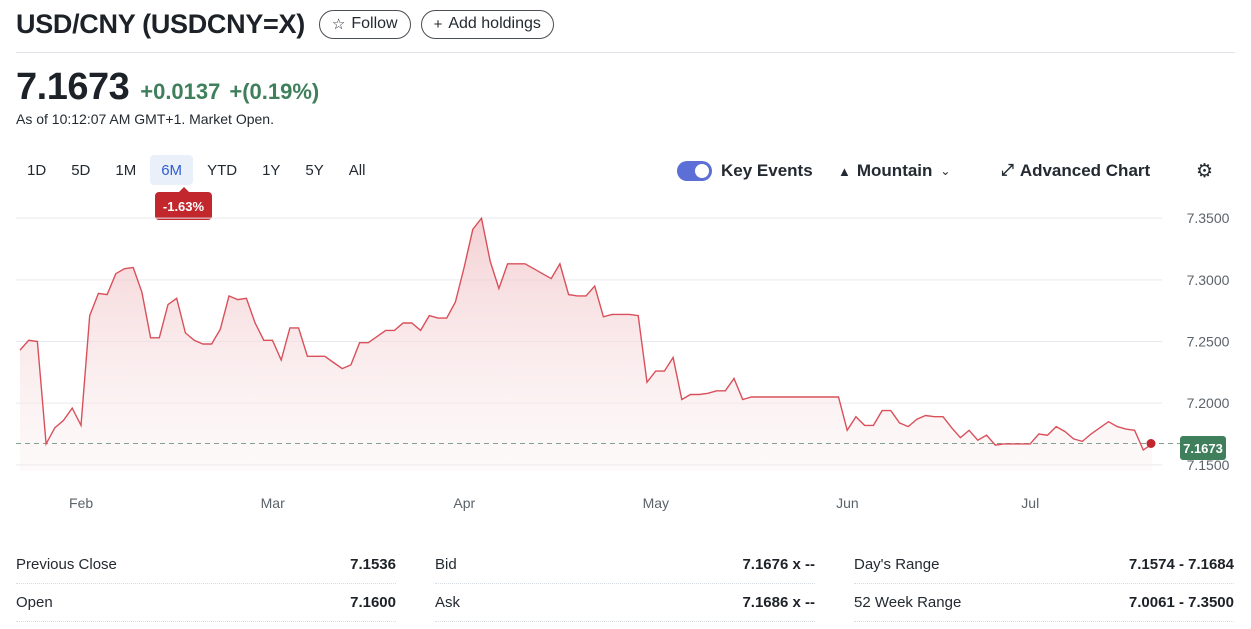 Image resolution: width=1251 pixels, height=629 pixels. What do you see at coordinates (694, 171) in the screenshot?
I see `key-events-toggle` at bounding box center [694, 171].